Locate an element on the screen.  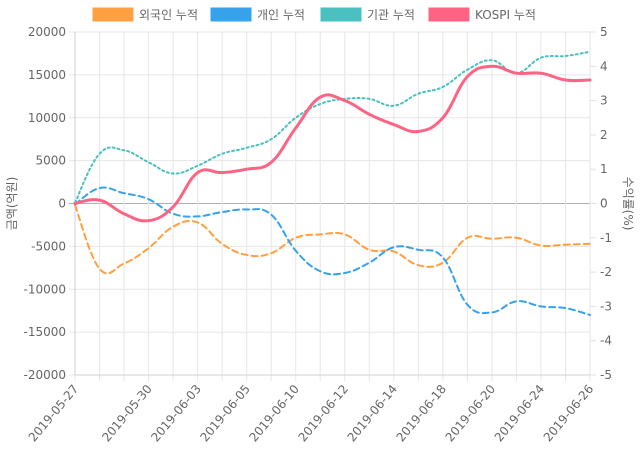
y-tick-label-left: -20000 is located at coordinates (44, 375).